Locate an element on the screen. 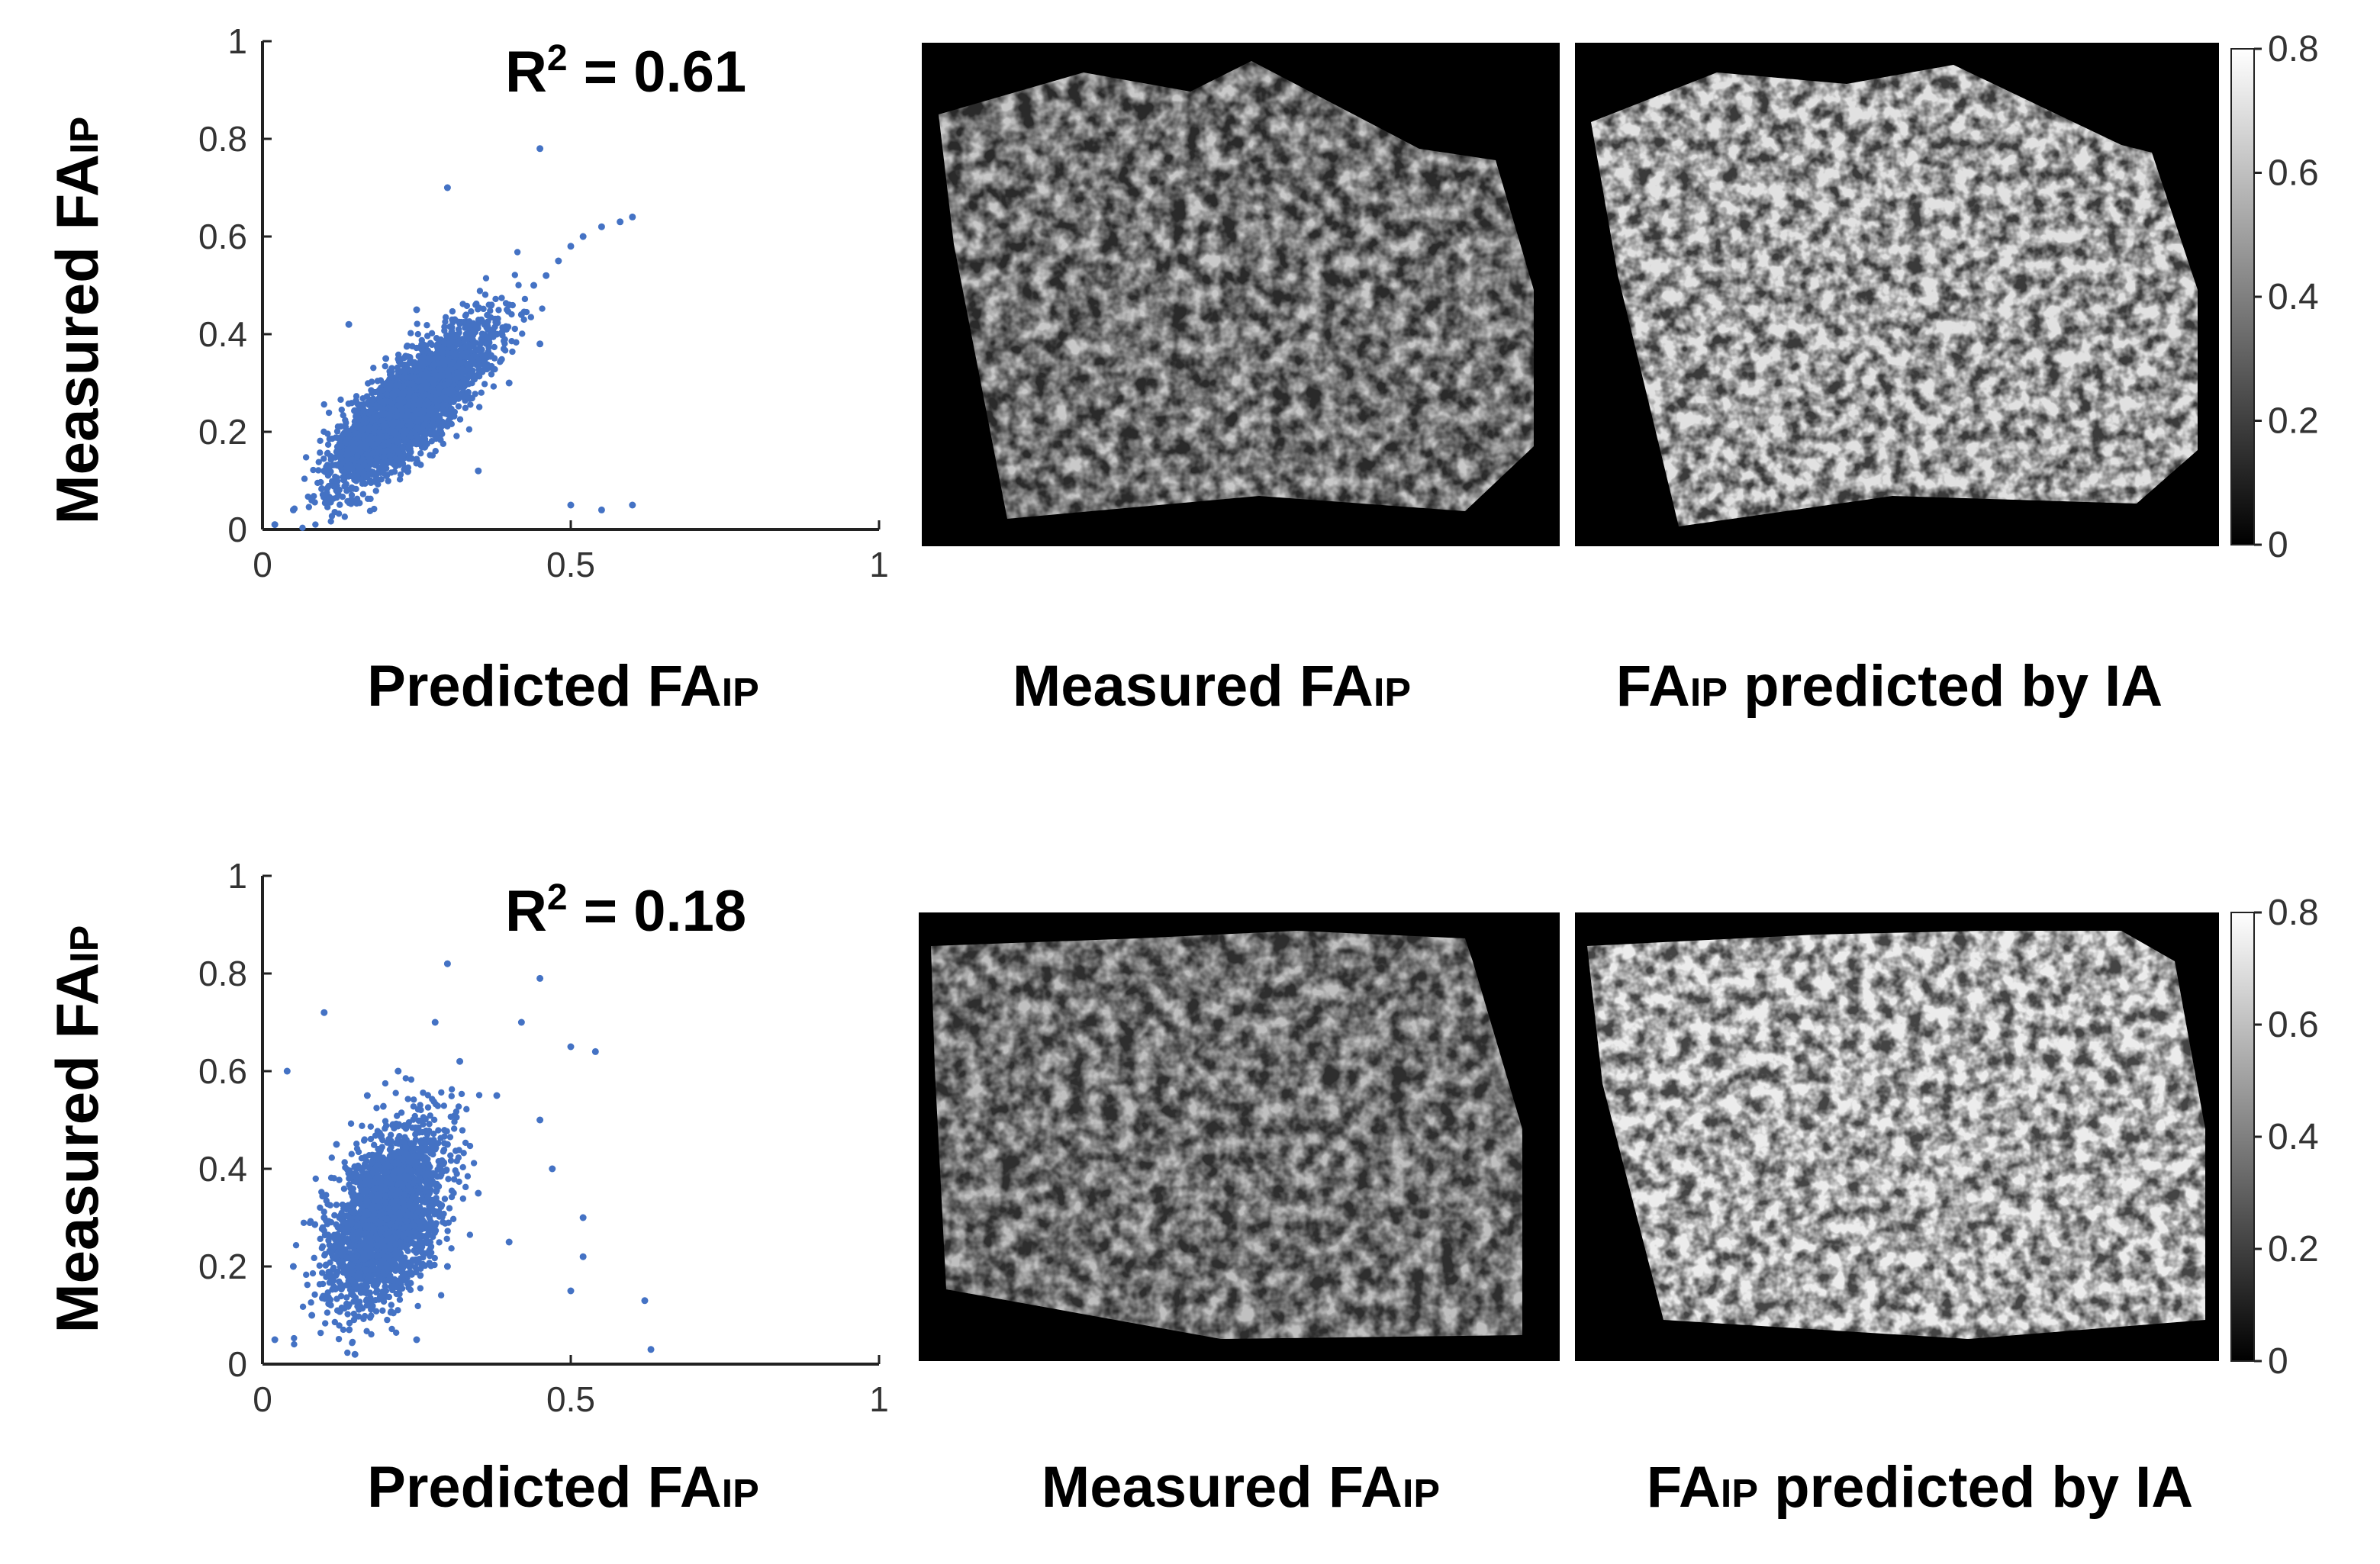 The width and height of the screenshot is (2380, 1564). map-2-measured-image is located at coordinates (1226, 1135).